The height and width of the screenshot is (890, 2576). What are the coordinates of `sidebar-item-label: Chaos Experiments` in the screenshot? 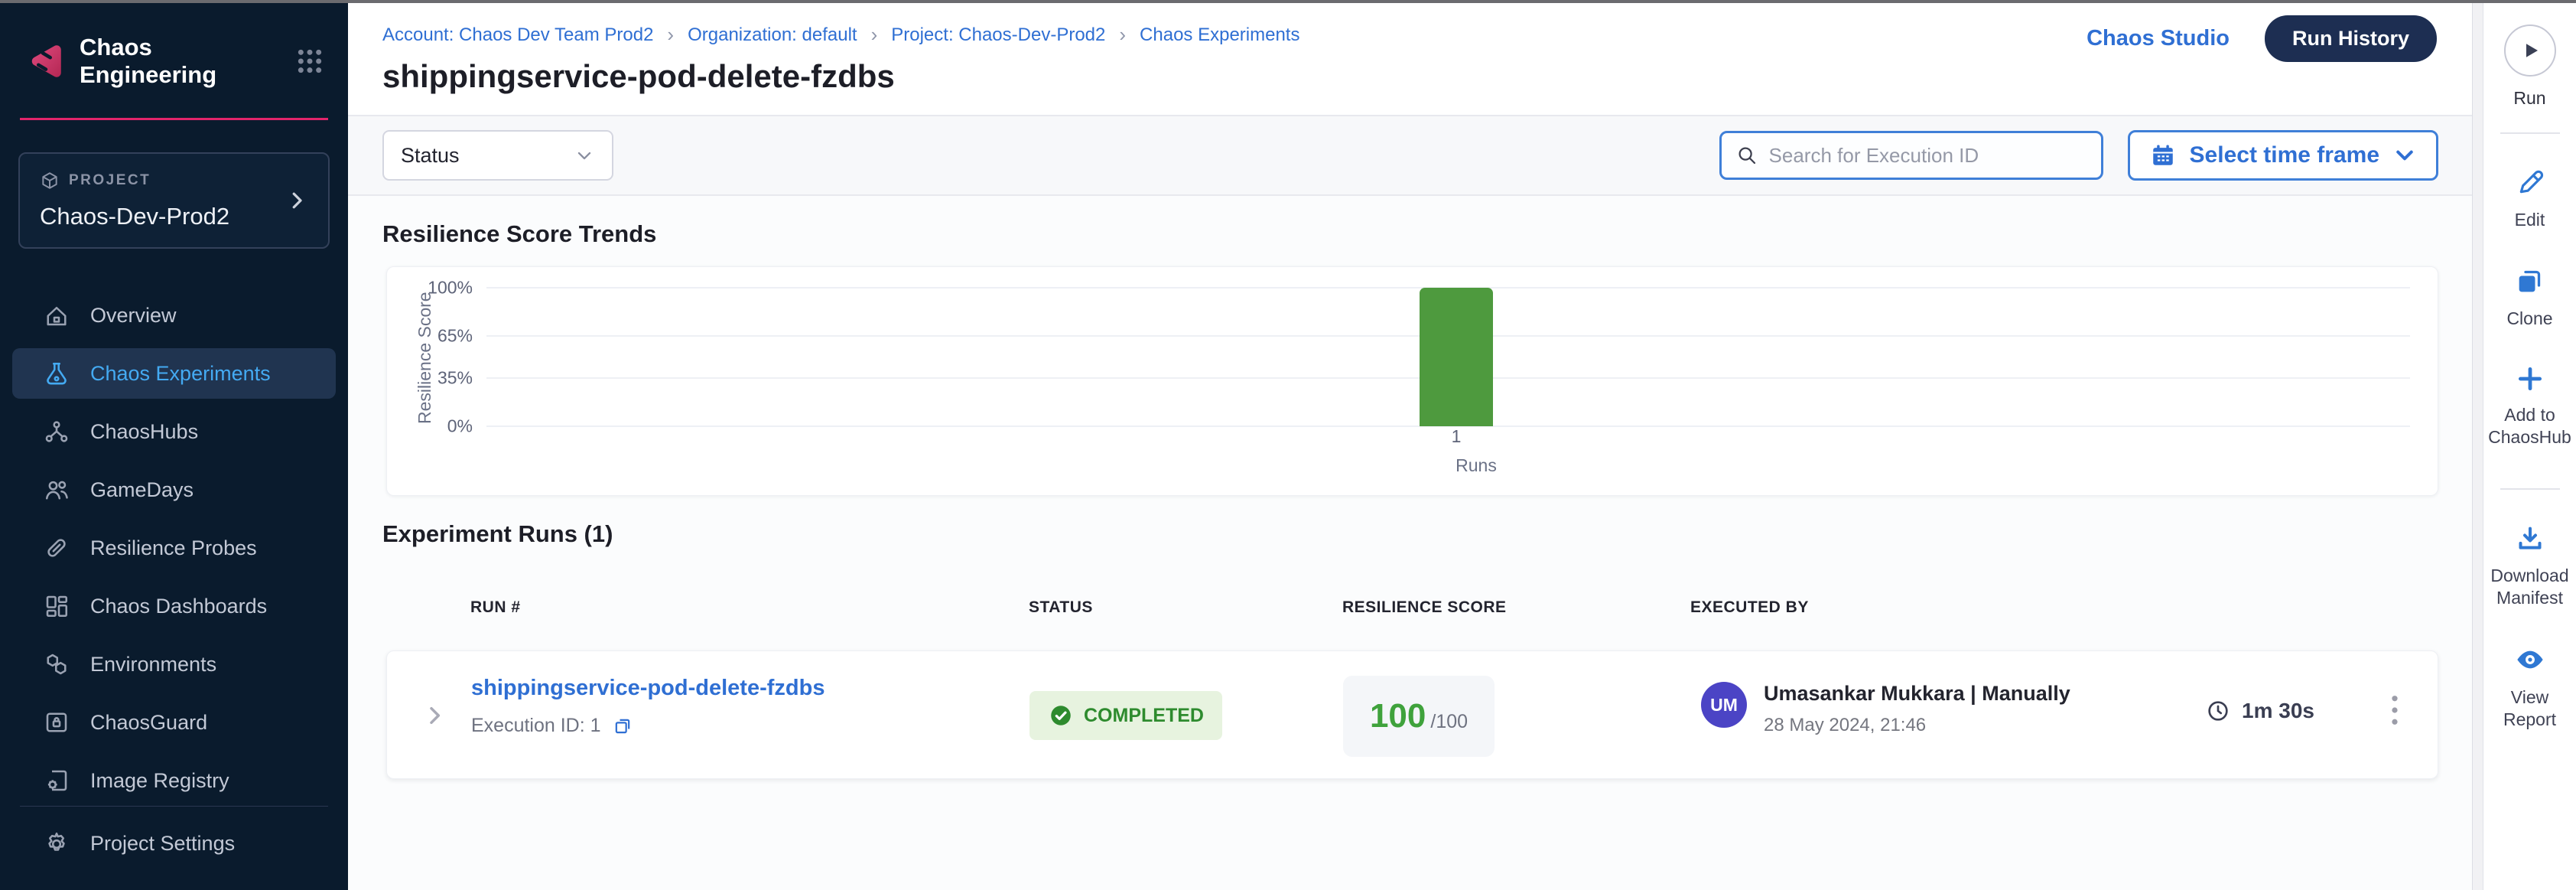 It's located at (180, 373).